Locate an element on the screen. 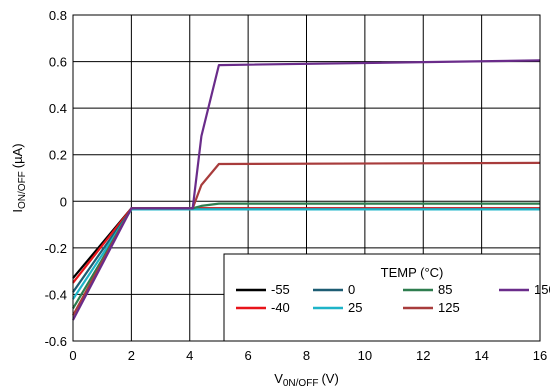 The width and height of the screenshot is (550, 392). legend-label-0: 0 is located at coordinates (351, 289).